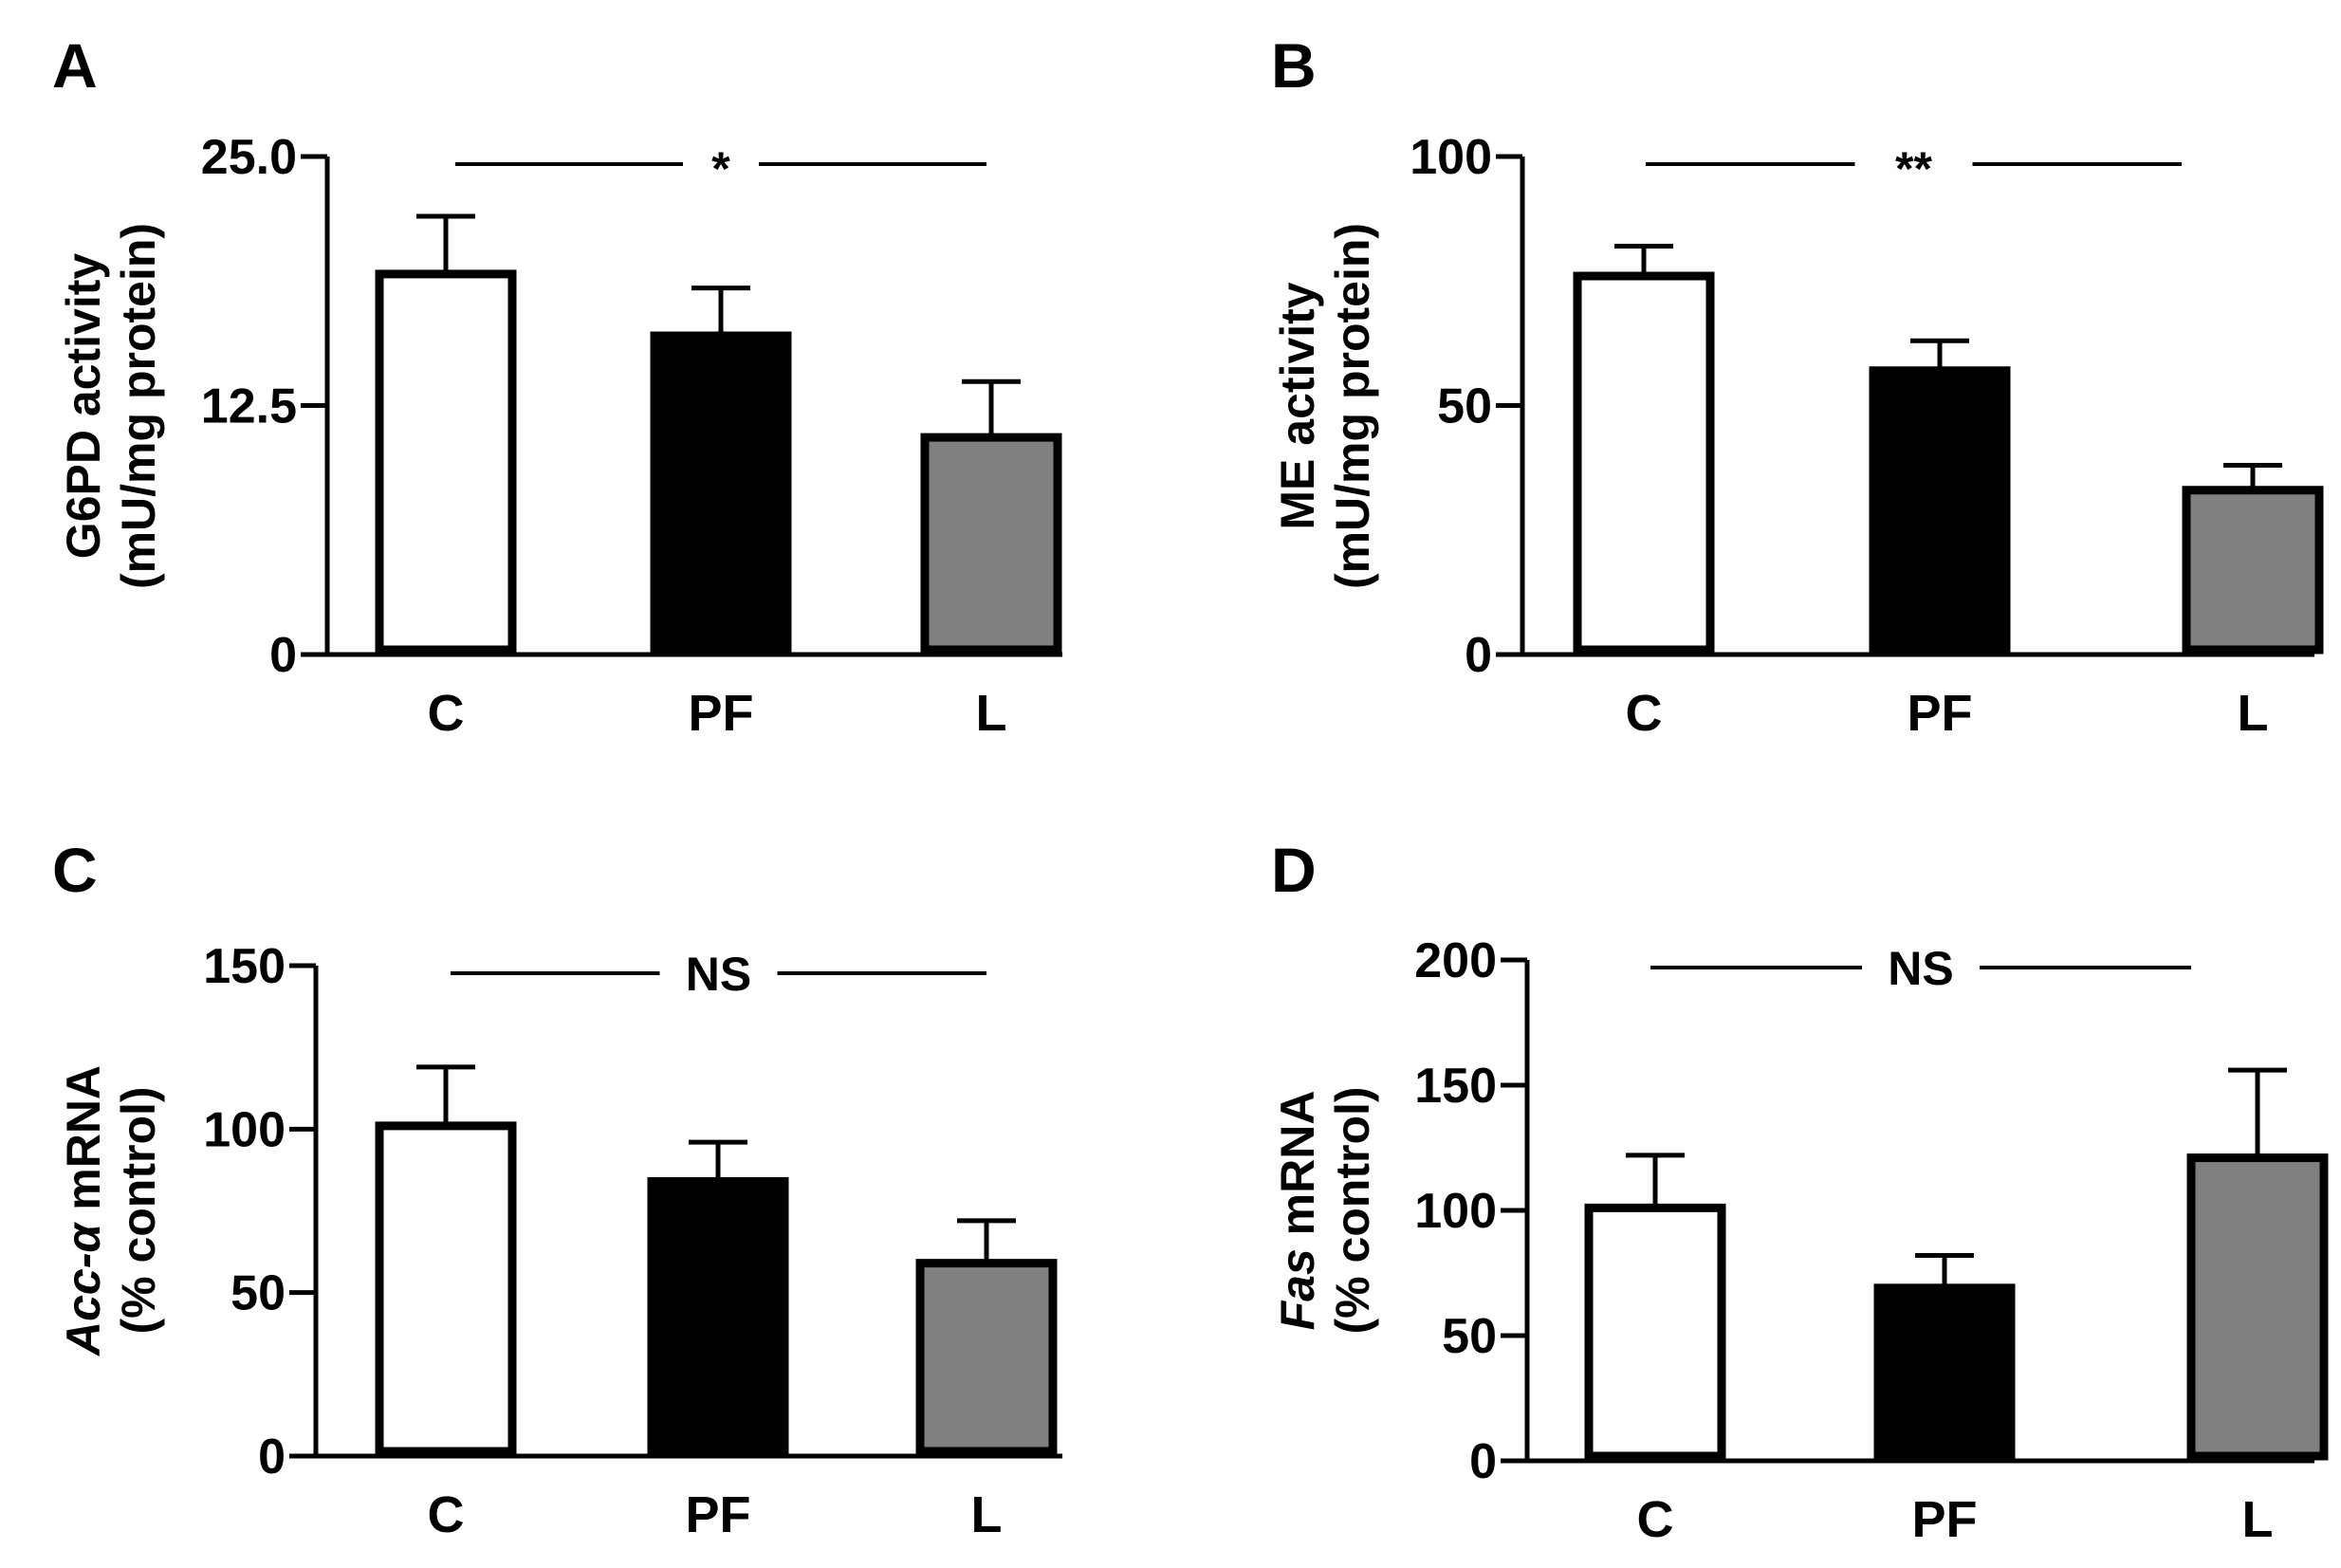  I want to click on y-axis-label-segment: ME activity, so click(1297, 406).